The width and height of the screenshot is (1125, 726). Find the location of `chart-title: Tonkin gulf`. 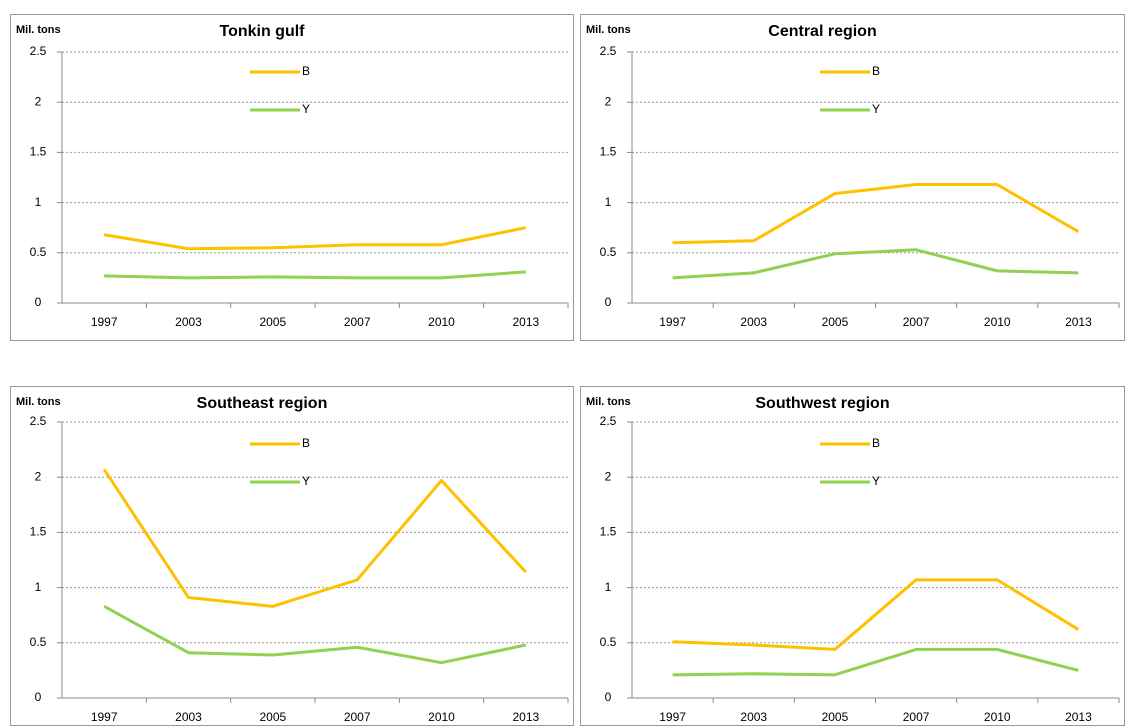

chart-title: Tonkin gulf is located at coordinates (262, 31).